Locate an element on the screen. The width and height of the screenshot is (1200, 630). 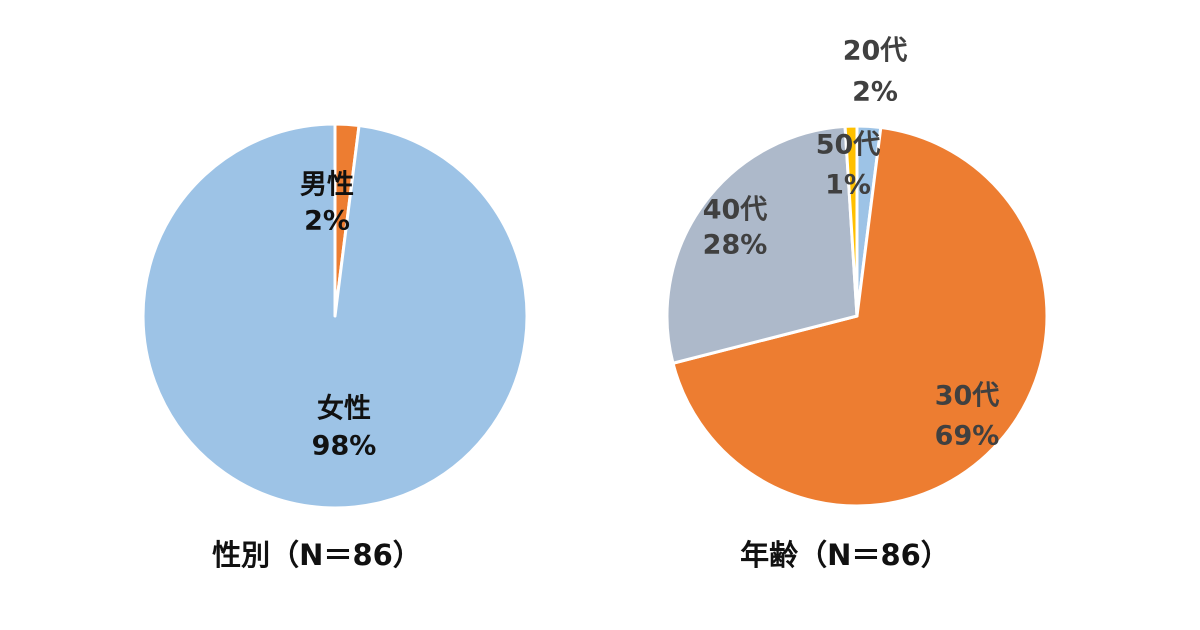
age-slice-percent-label-2: 28% is located at coordinates (735, 245).